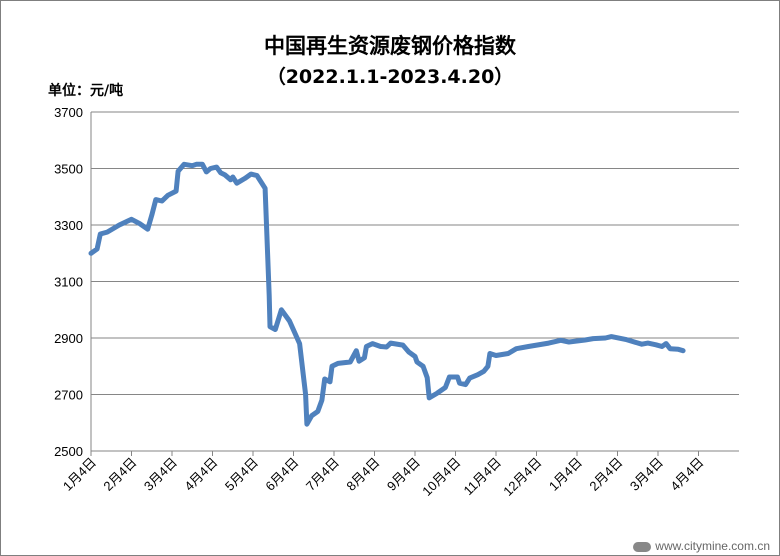  What do you see at coordinates (522, 477) in the screenshot?
I see `x-tick-label: 12月4日` at bounding box center [522, 477].